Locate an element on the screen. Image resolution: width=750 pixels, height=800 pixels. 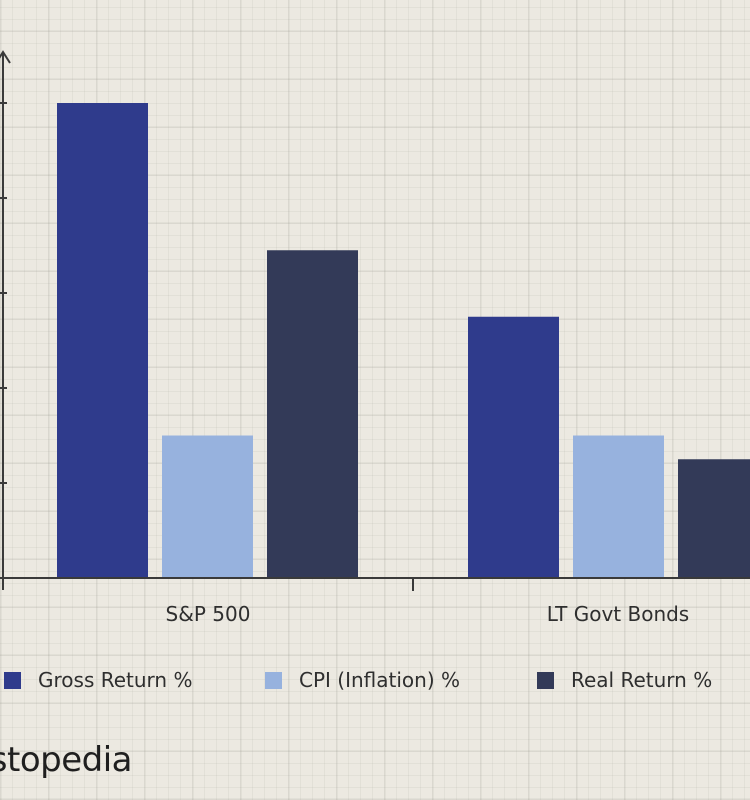
legend-item-real-return: Real Return % is located at coordinates (624, 680).